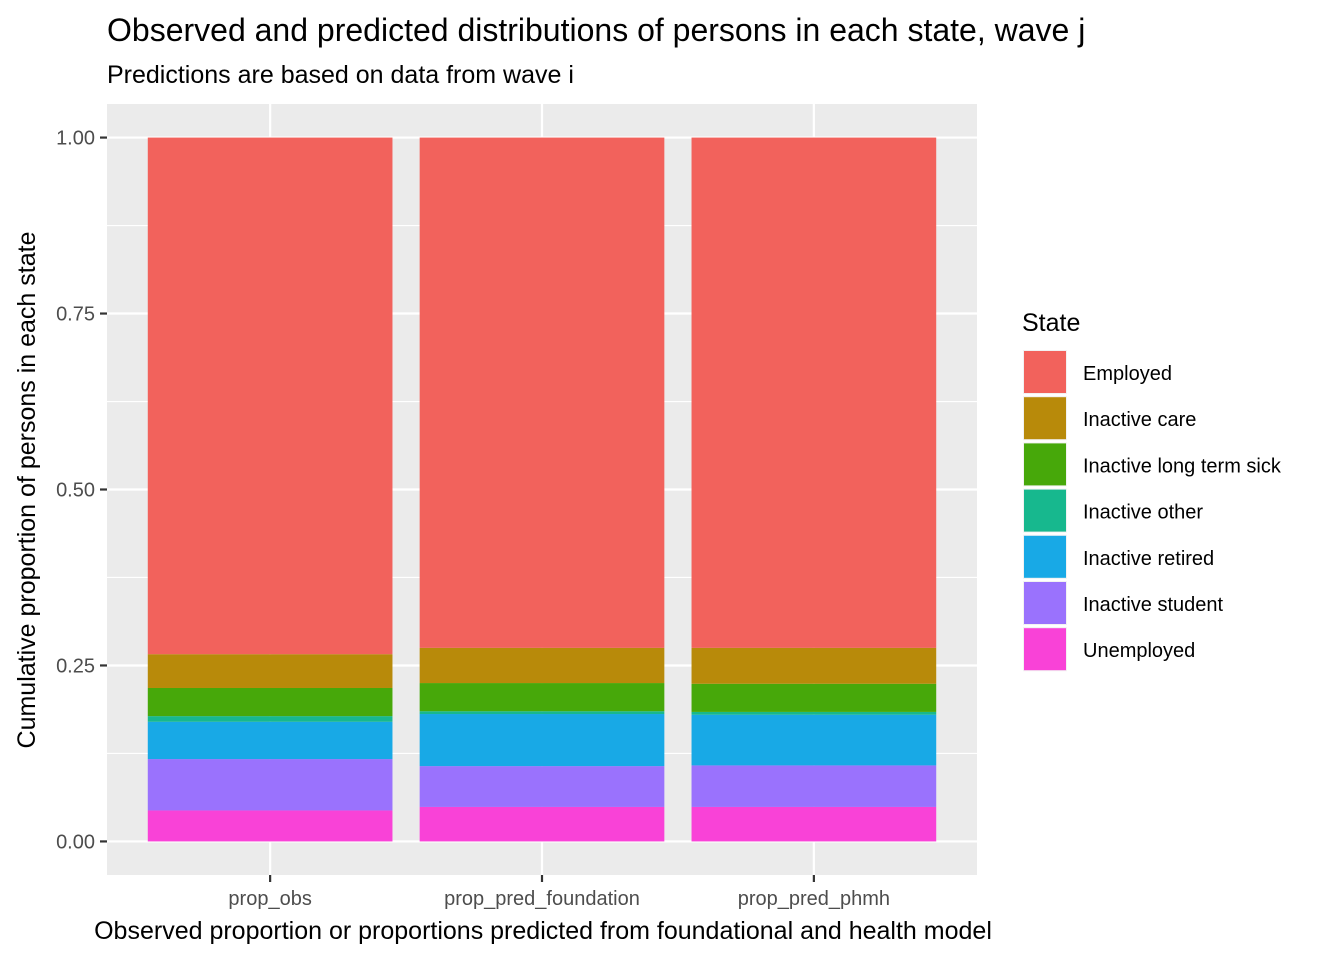 This screenshot has width=1344, height=960. I want to click on legend-item: Inactive student, so click(1123, 603).